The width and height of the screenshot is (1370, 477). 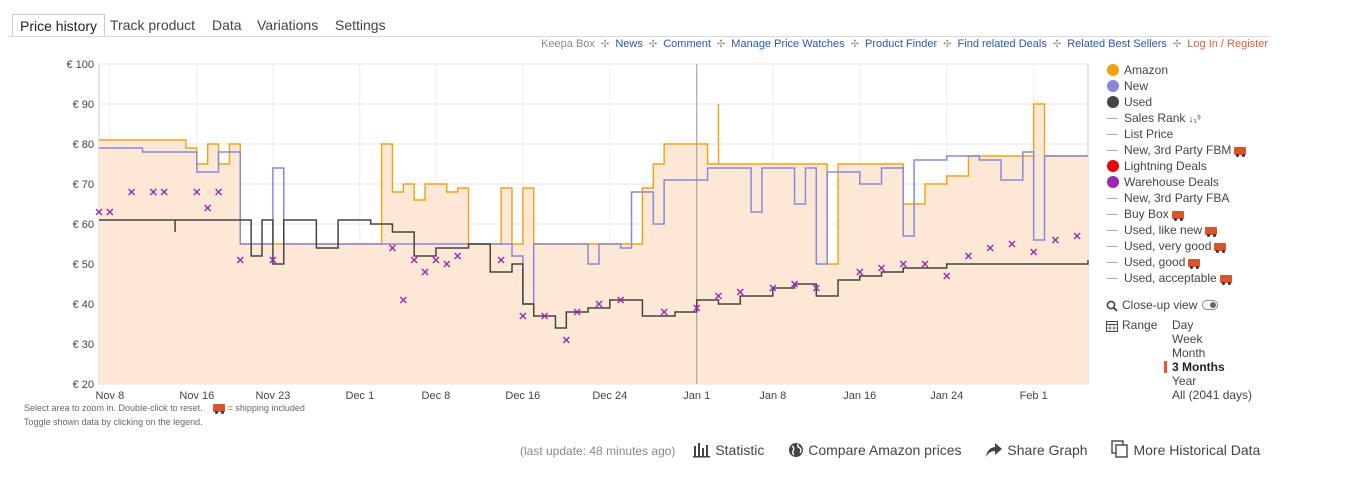 I want to click on tab-track-product: Track product, so click(x=153, y=25).